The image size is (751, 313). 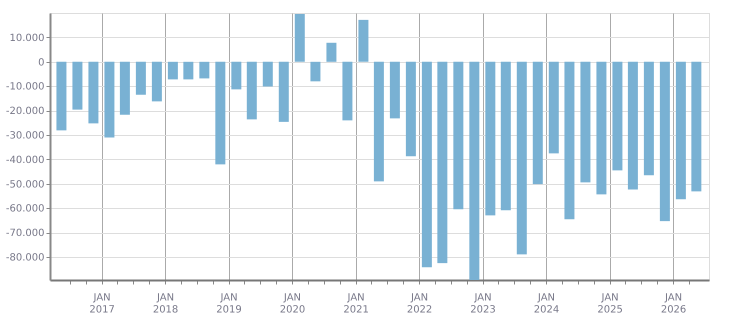 I want to click on x-tick-label: JAN 2023, so click(x=483, y=302).